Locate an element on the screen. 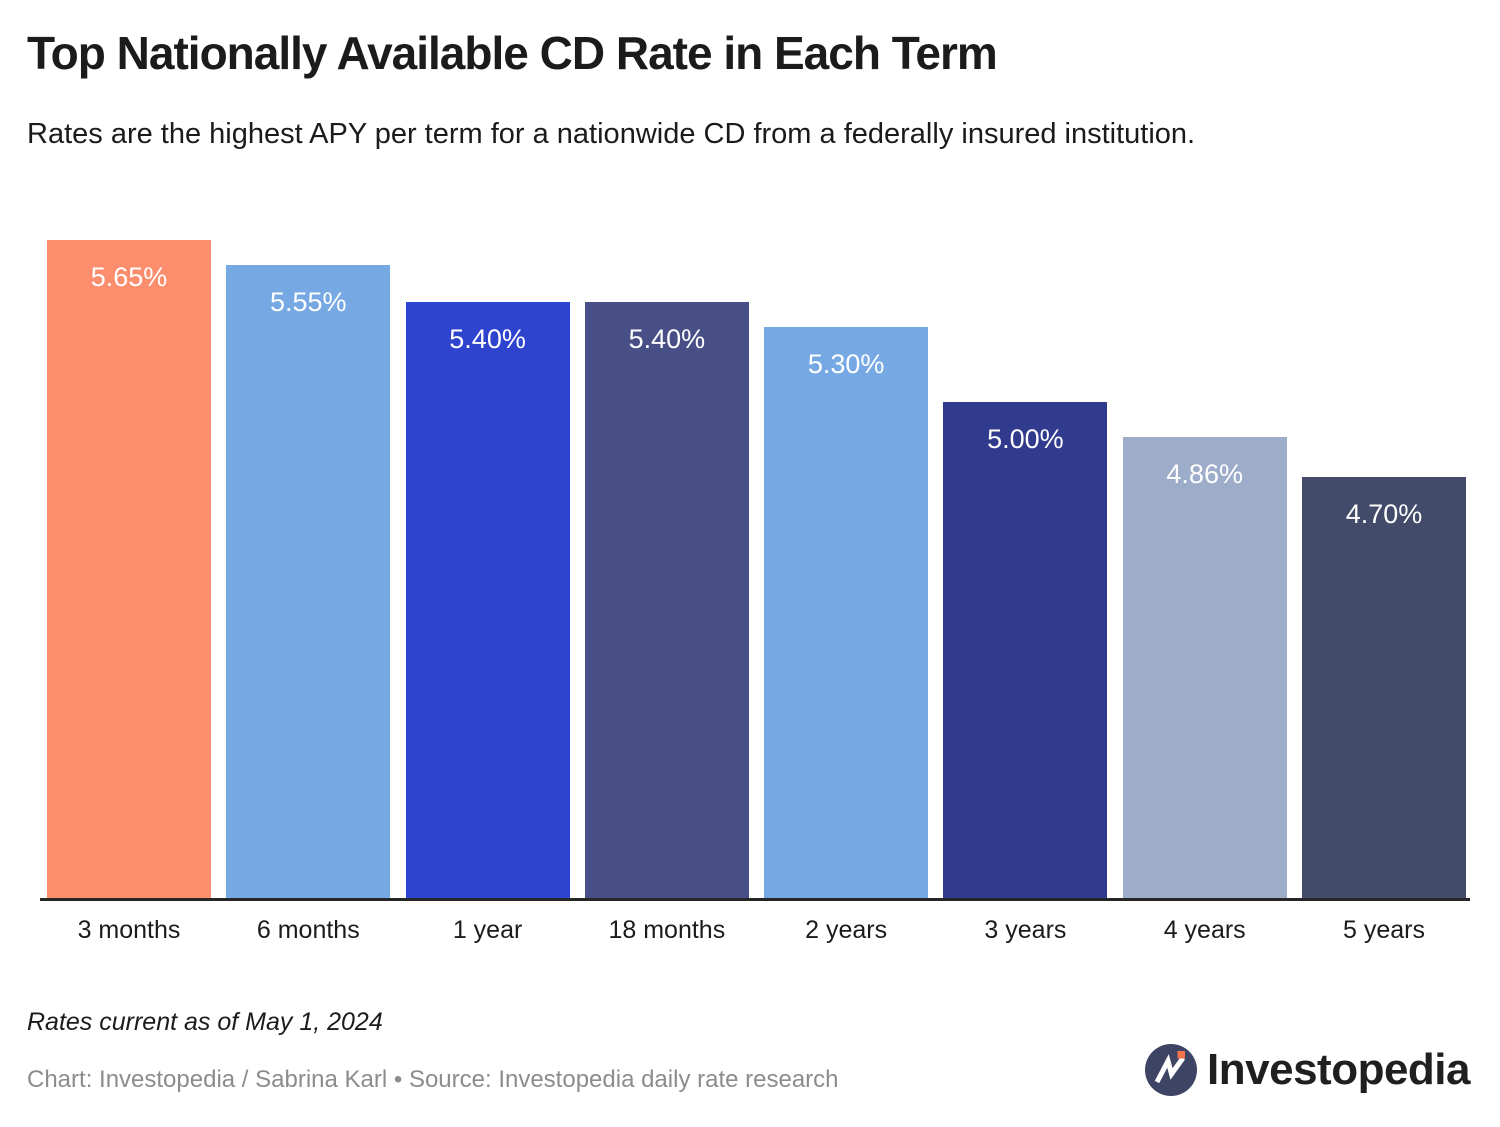  investopedia-logo-icon is located at coordinates (1171, 1070).